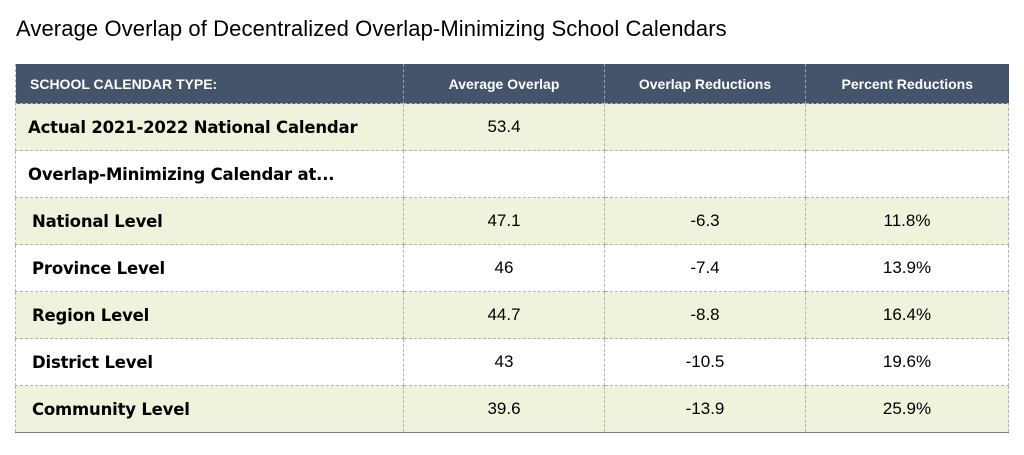 The height and width of the screenshot is (455, 1024). I want to click on percent-reduction-cell: 11.8%, so click(907, 221).